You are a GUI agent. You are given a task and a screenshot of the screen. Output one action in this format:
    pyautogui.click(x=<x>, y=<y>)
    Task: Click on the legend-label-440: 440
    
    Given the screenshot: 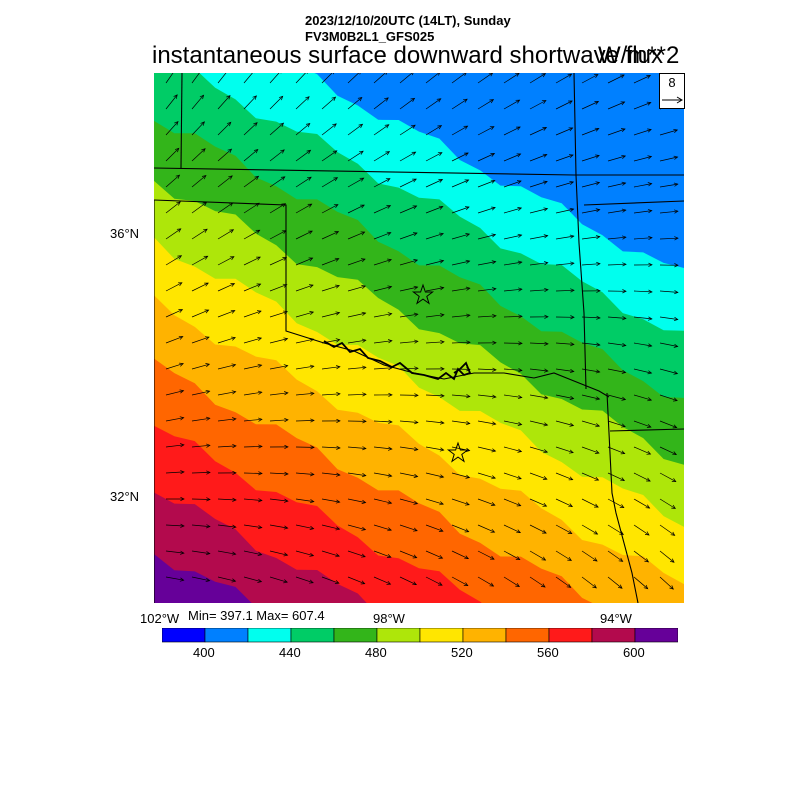 What is the action you would take?
    pyautogui.click(x=290, y=652)
    